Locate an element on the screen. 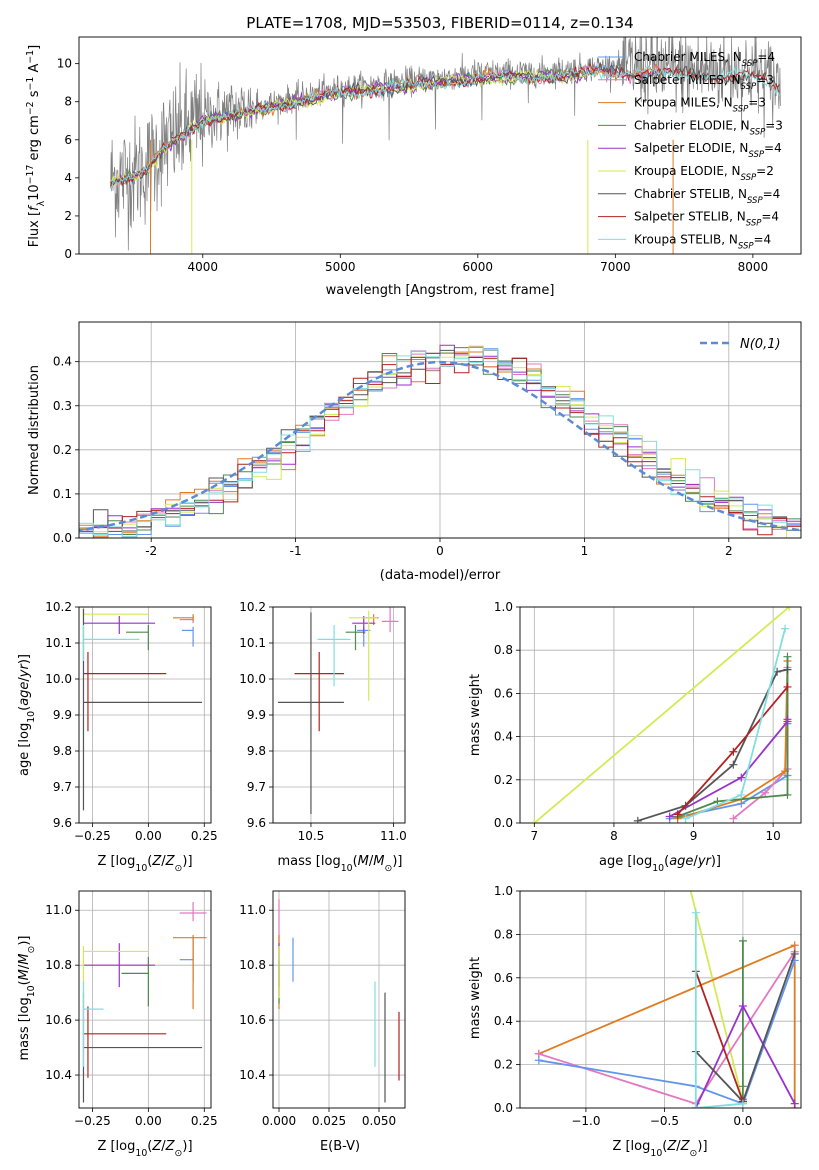 This screenshot has height=1170, width=819. legend-label: Chabrier MILES, NSSP=4 is located at coordinates (704, 59).